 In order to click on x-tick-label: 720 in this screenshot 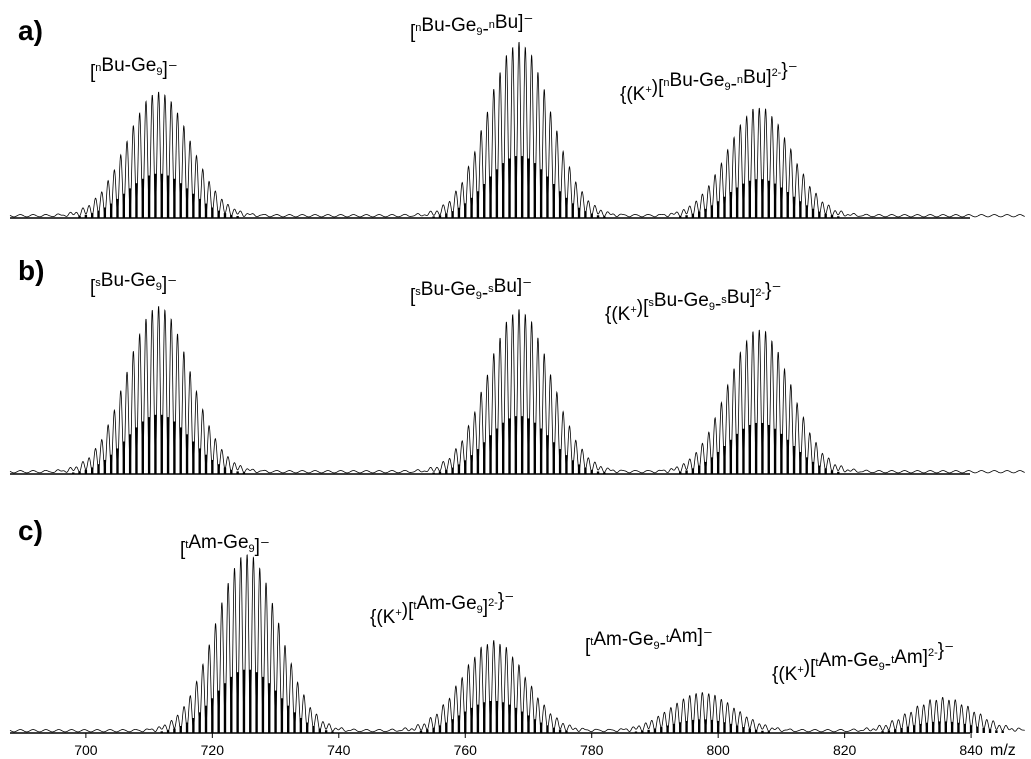, I will do `click(213, 750)`.